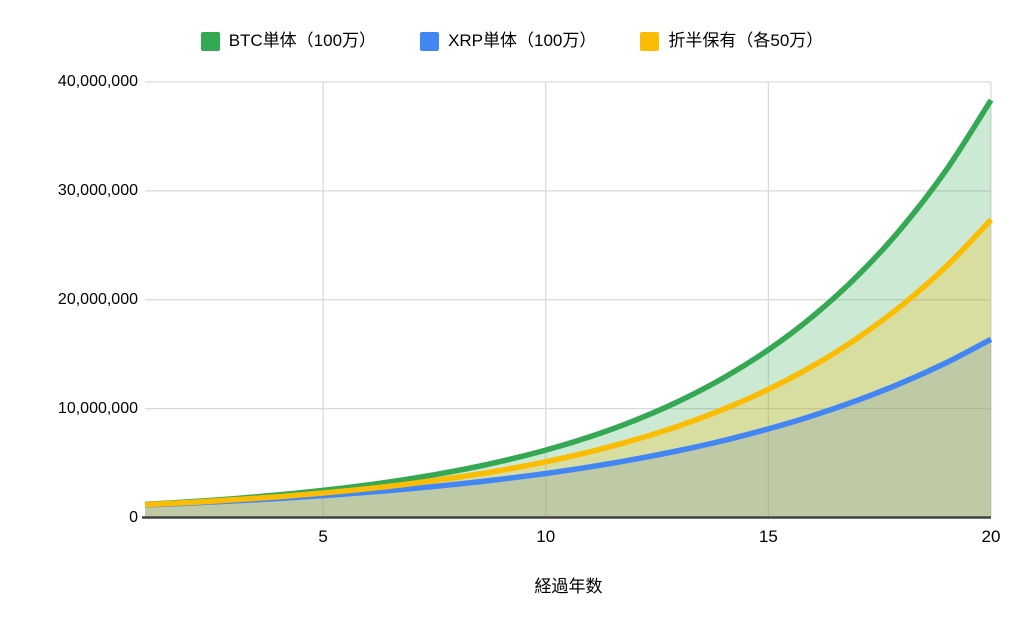 The image size is (1024, 632). What do you see at coordinates (746, 40) in the screenshot?
I see `legend-label-split: 折半保有（各50万）` at bounding box center [746, 40].